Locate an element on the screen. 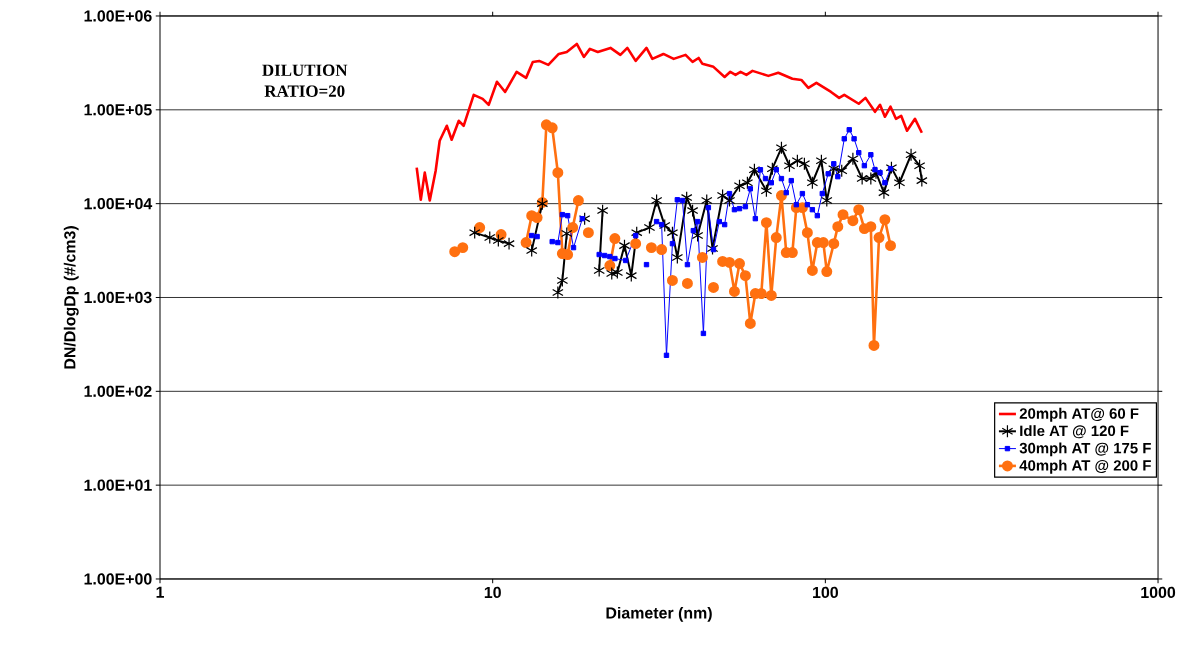 The width and height of the screenshot is (1192, 663). legend-label: 30mph AT @ 175 F is located at coordinates (1085, 449).